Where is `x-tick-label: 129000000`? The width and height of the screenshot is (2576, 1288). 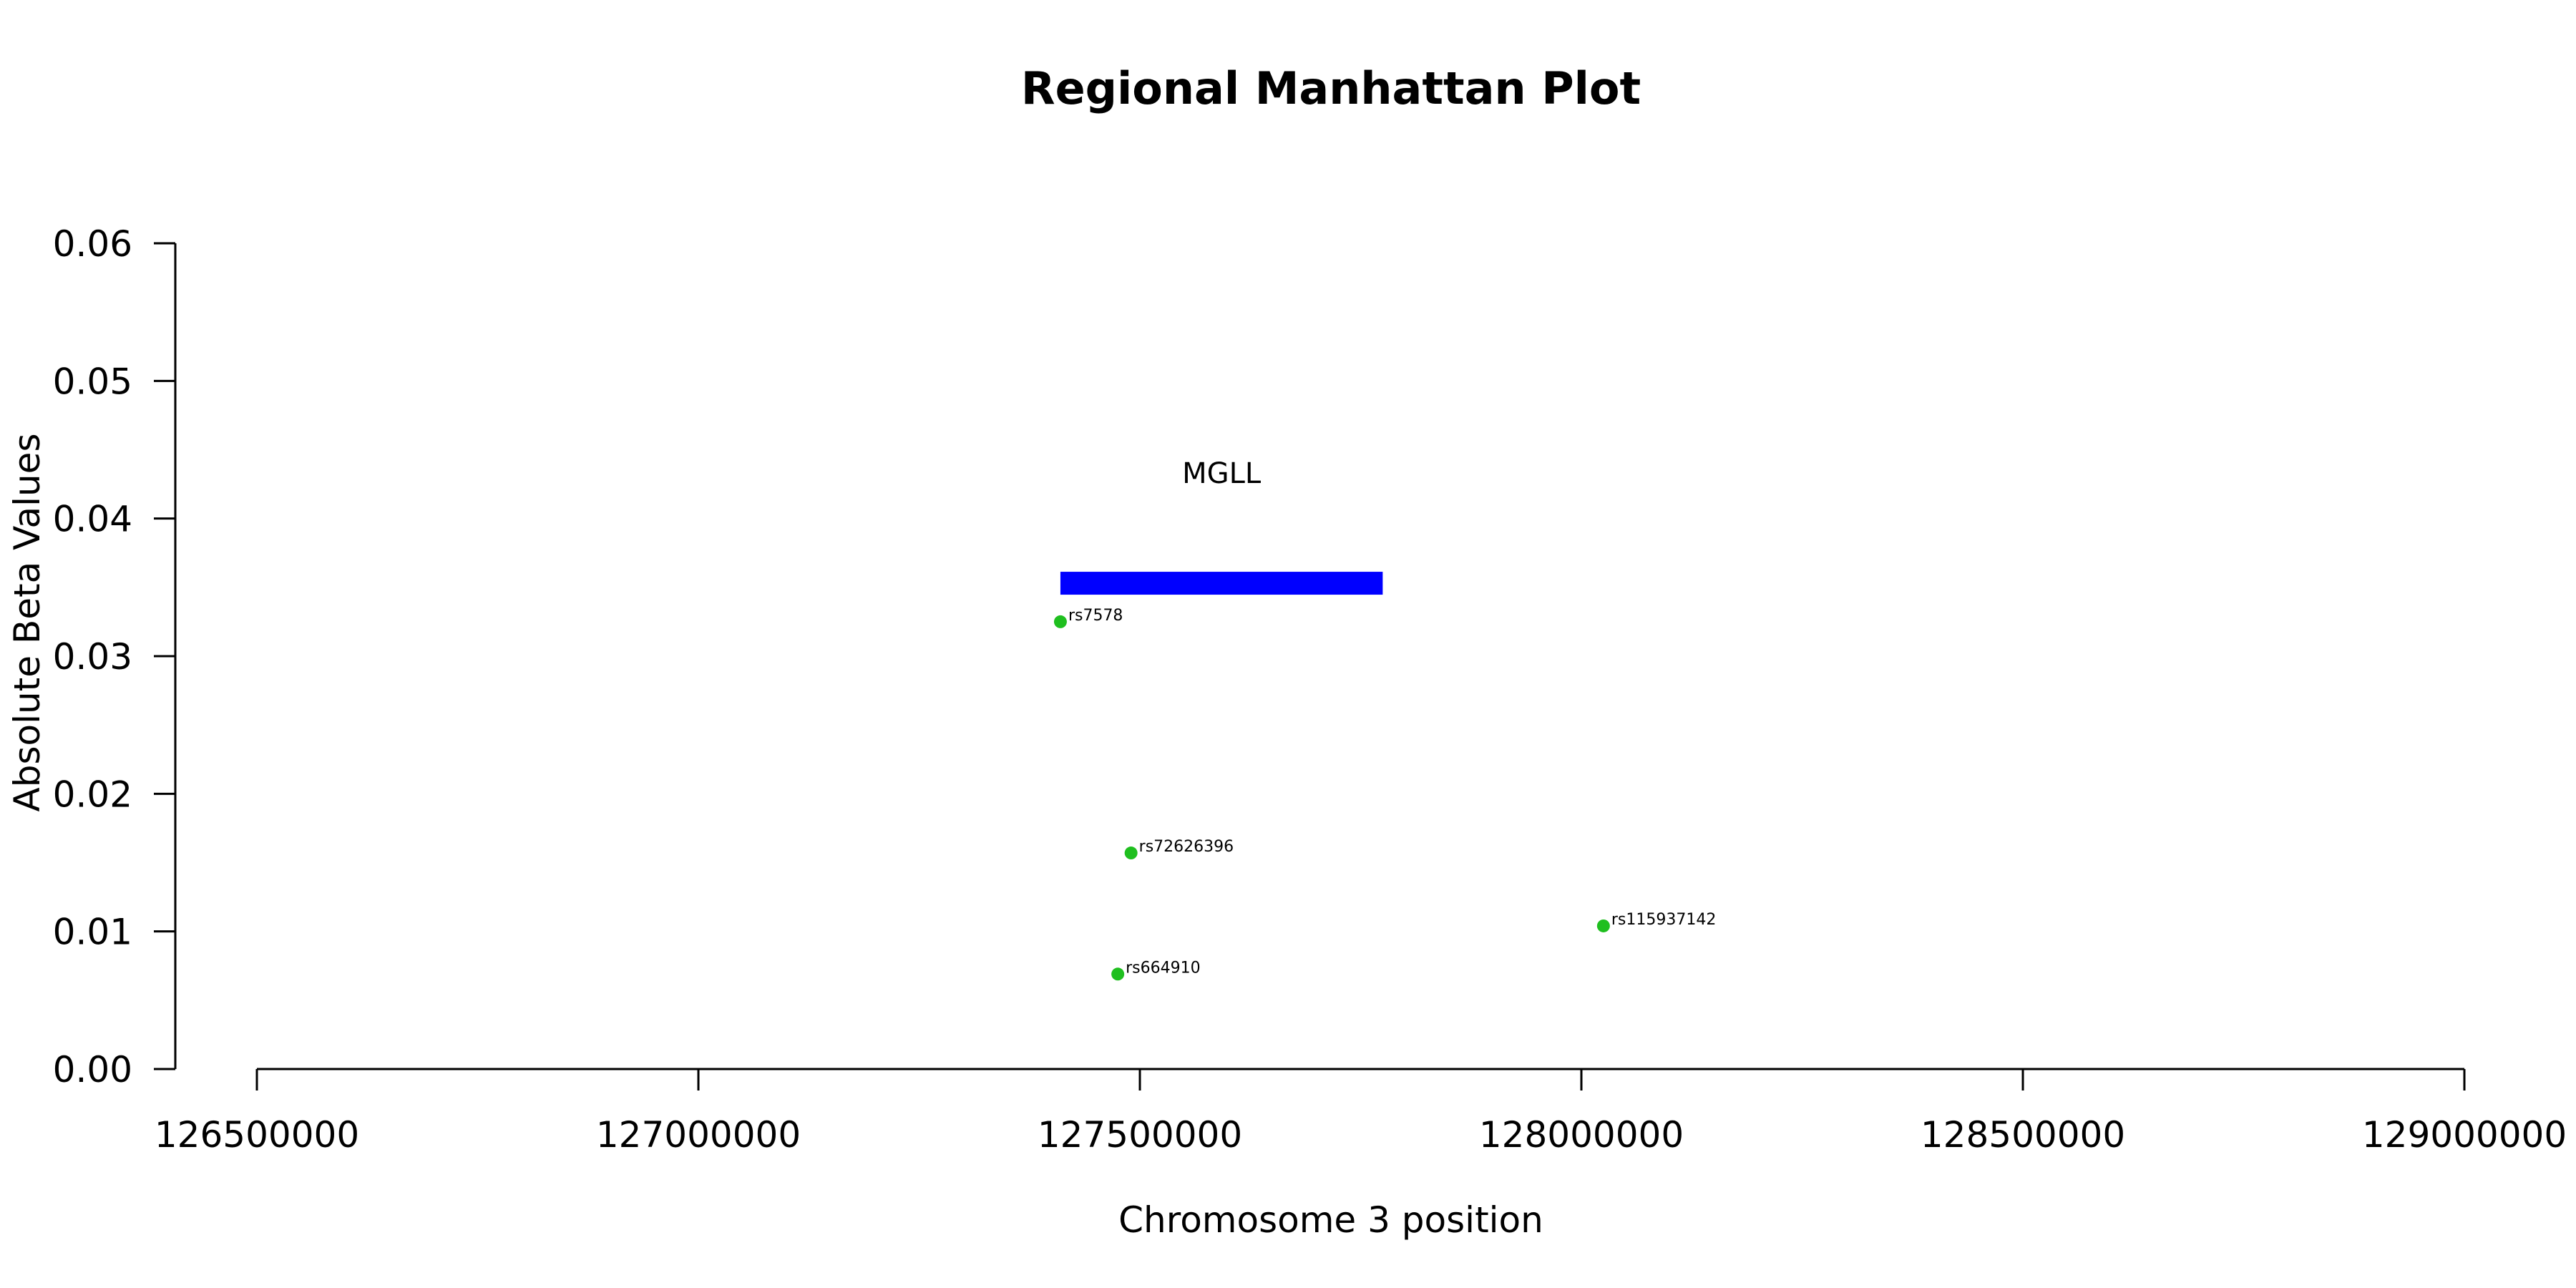 x-tick-label: 129000000 is located at coordinates (2464, 1135).